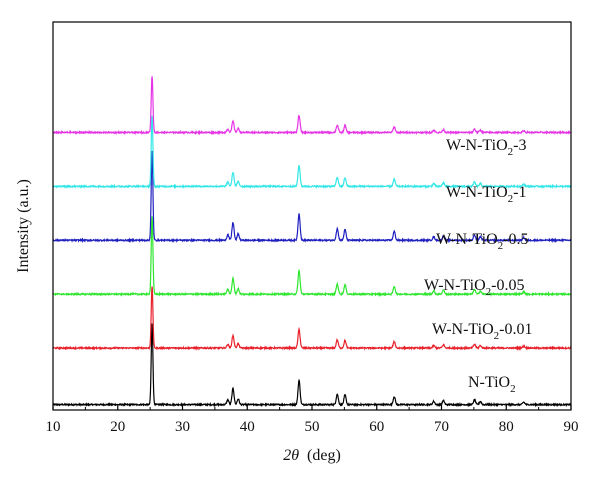 This screenshot has height=489, width=600. I want to click on series-label-main: N-TiO, so click(489, 382).